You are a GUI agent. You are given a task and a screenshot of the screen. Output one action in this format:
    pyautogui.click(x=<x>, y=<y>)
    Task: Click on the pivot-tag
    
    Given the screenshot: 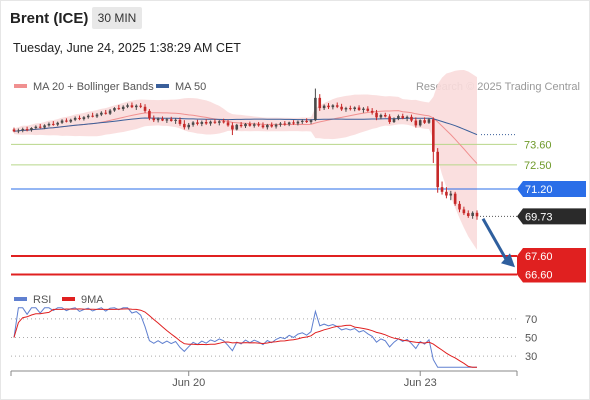 What is the action you would take?
    pyautogui.click(x=551, y=189)
    